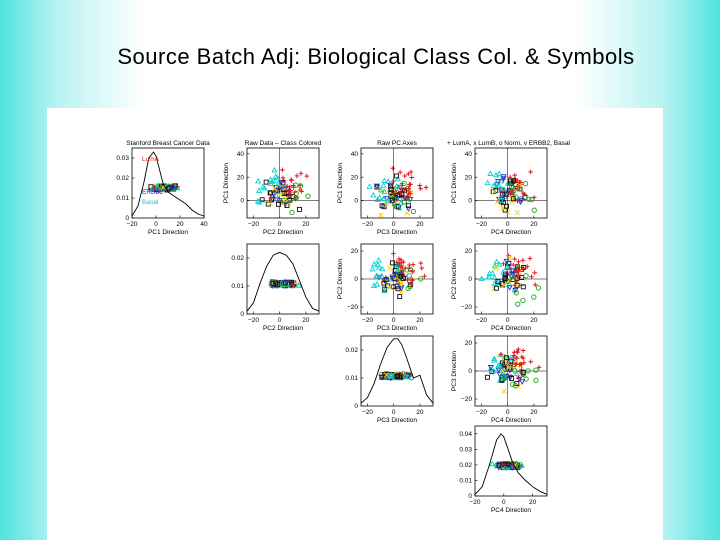  I want to click on y-tick-label: 40, so click(355, 154).